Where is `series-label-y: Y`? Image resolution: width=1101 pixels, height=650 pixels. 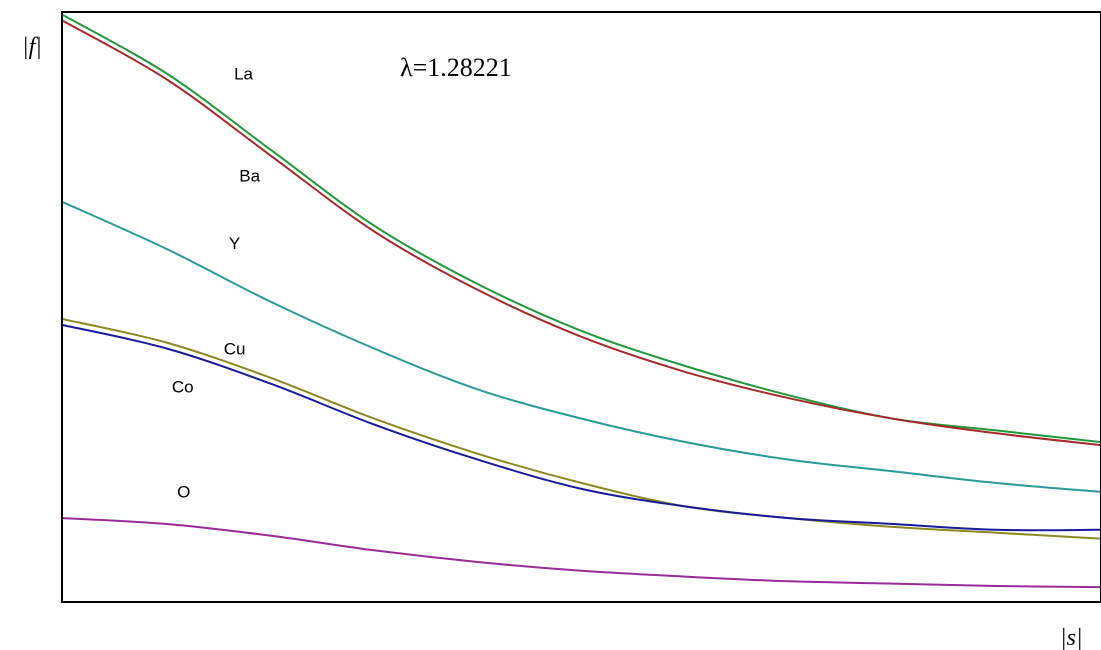
series-label-y: Y is located at coordinates (234, 243).